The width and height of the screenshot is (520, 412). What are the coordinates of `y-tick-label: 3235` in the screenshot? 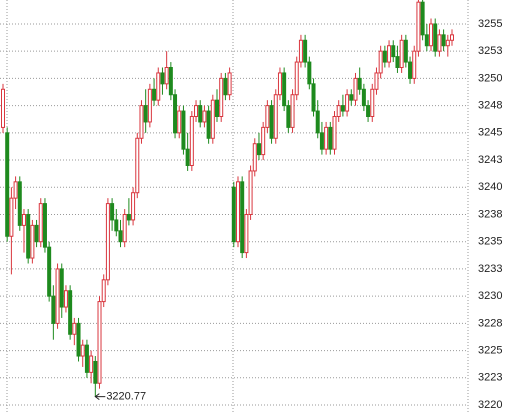 It's located at (490, 242).